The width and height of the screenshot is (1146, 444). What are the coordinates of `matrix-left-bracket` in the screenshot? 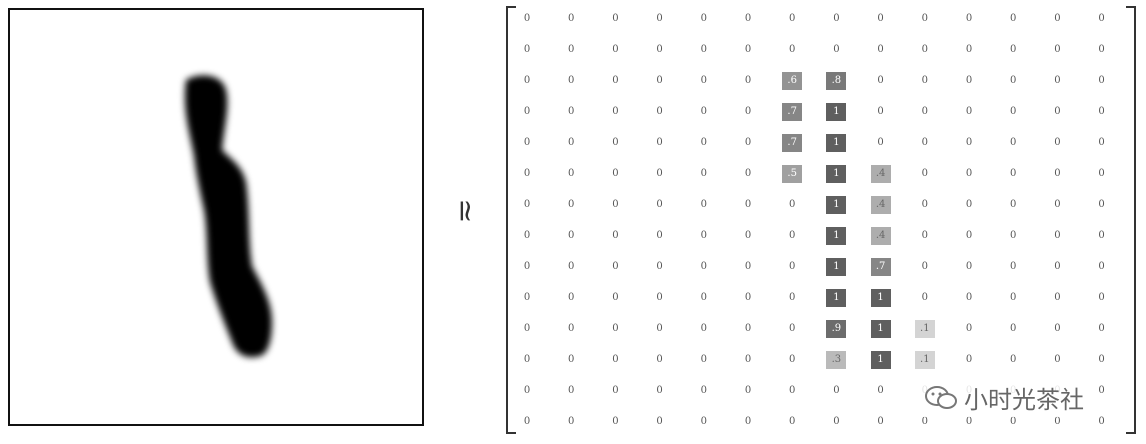 It's located at (511, 220).